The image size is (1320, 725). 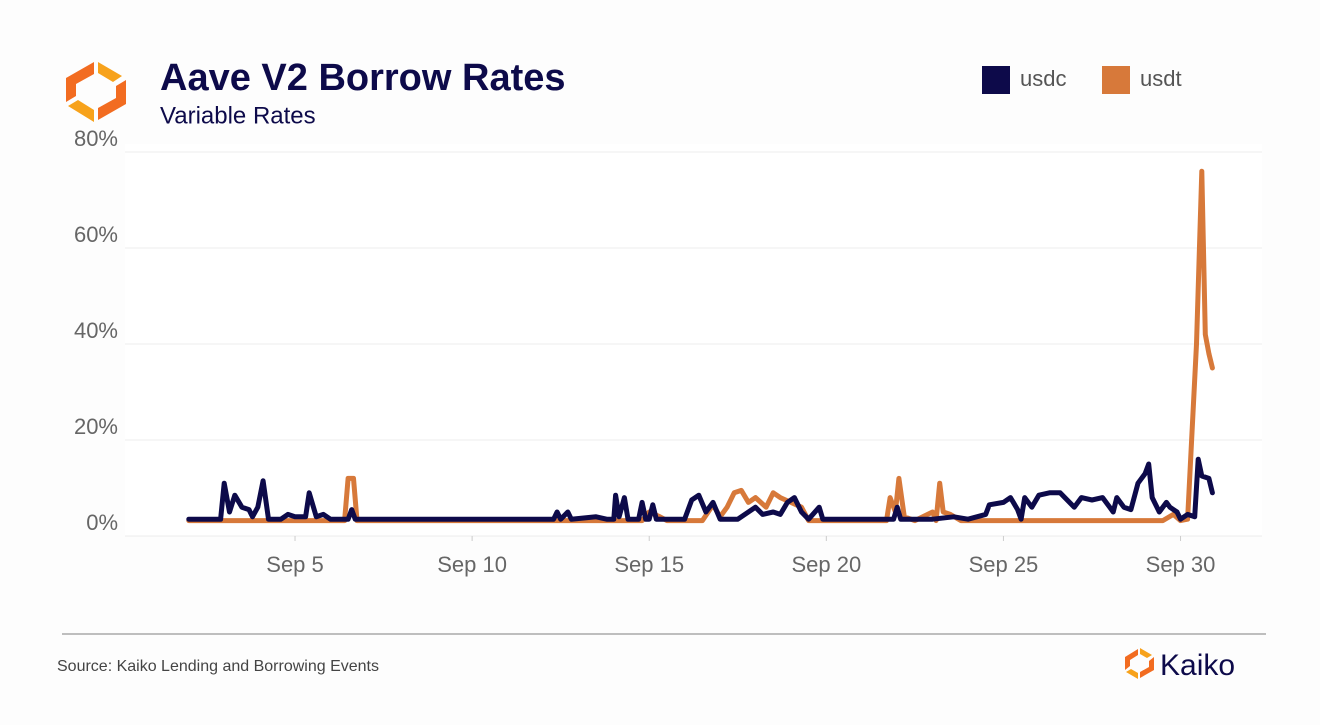 What do you see at coordinates (96, 138) in the screenshot?
I see `y-tick-label: 80%` at bounding box center [96, 138].